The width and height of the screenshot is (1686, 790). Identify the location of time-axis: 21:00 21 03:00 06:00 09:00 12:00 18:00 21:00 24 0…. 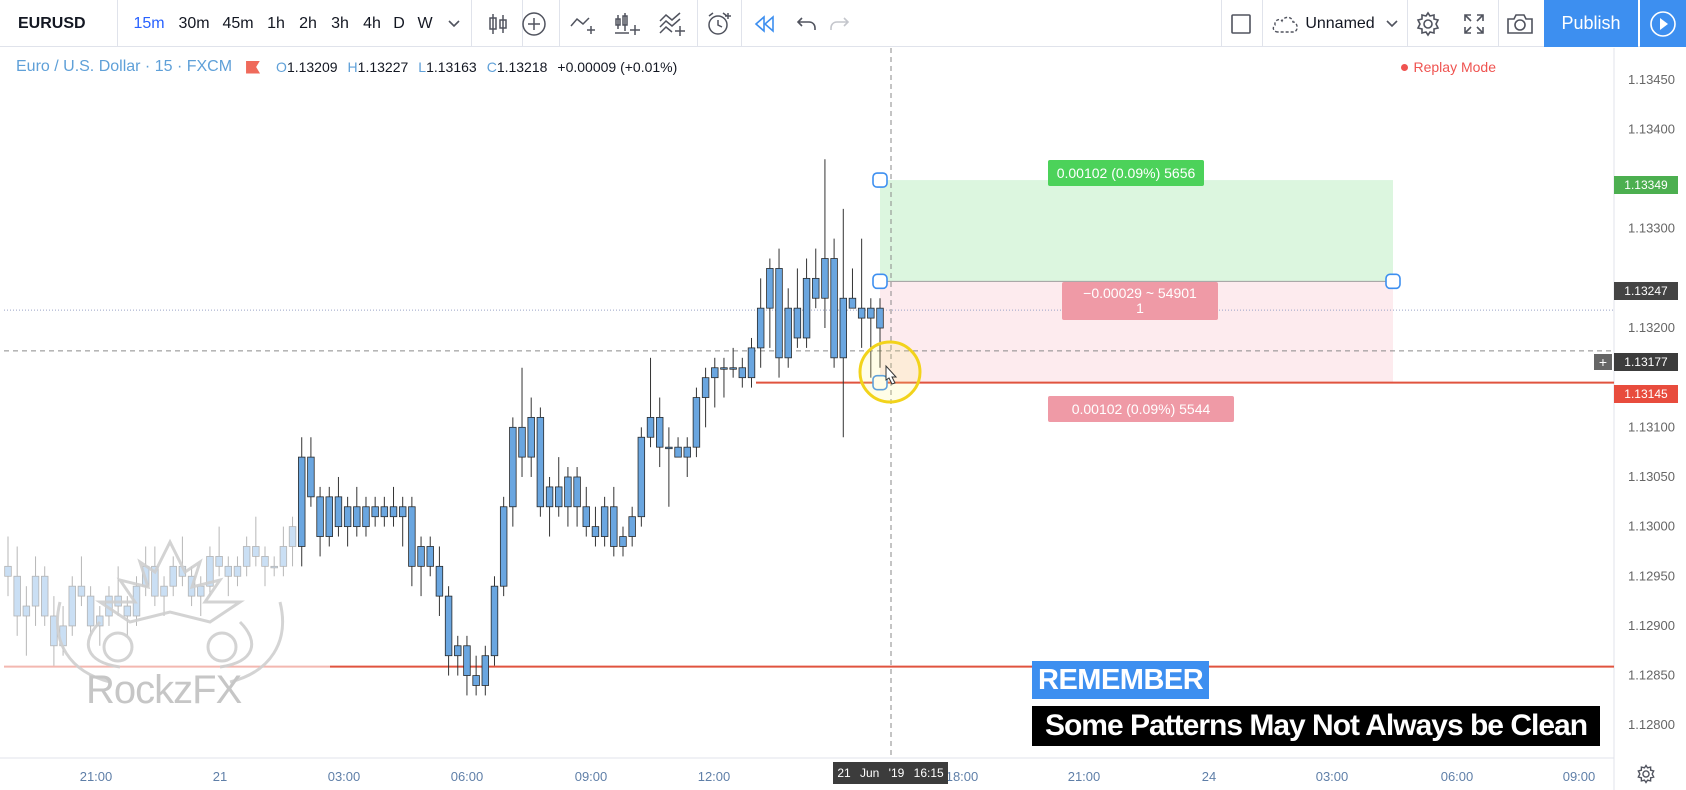
(838, 776).